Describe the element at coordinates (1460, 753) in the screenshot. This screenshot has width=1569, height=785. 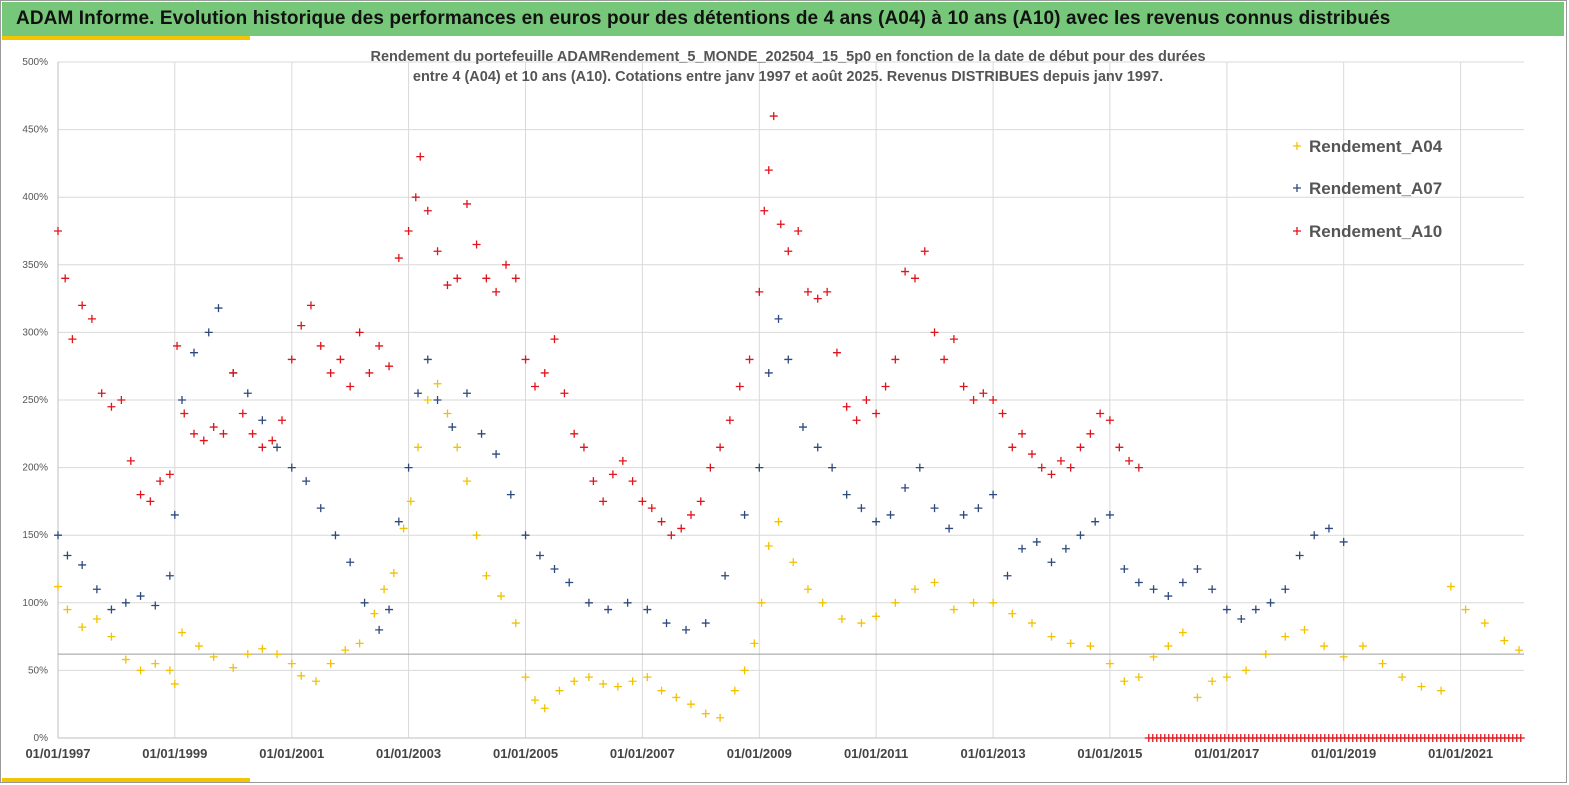
I see `x-tick-label: 01/01/2021` at that location.